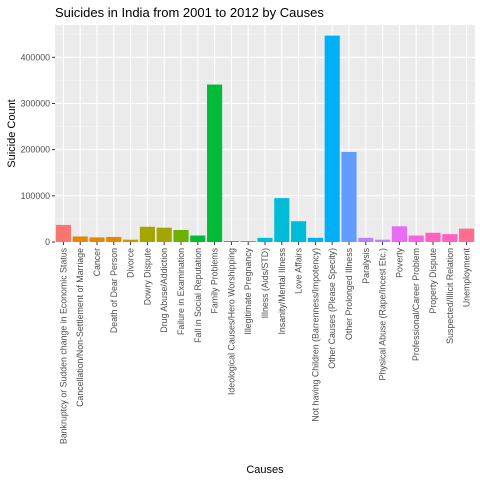  What do you see at coordinates (265, 283) in the screenshot?
I see `x-tick-label: Illness (Aids/STD)` at bounding box center [265, 283].